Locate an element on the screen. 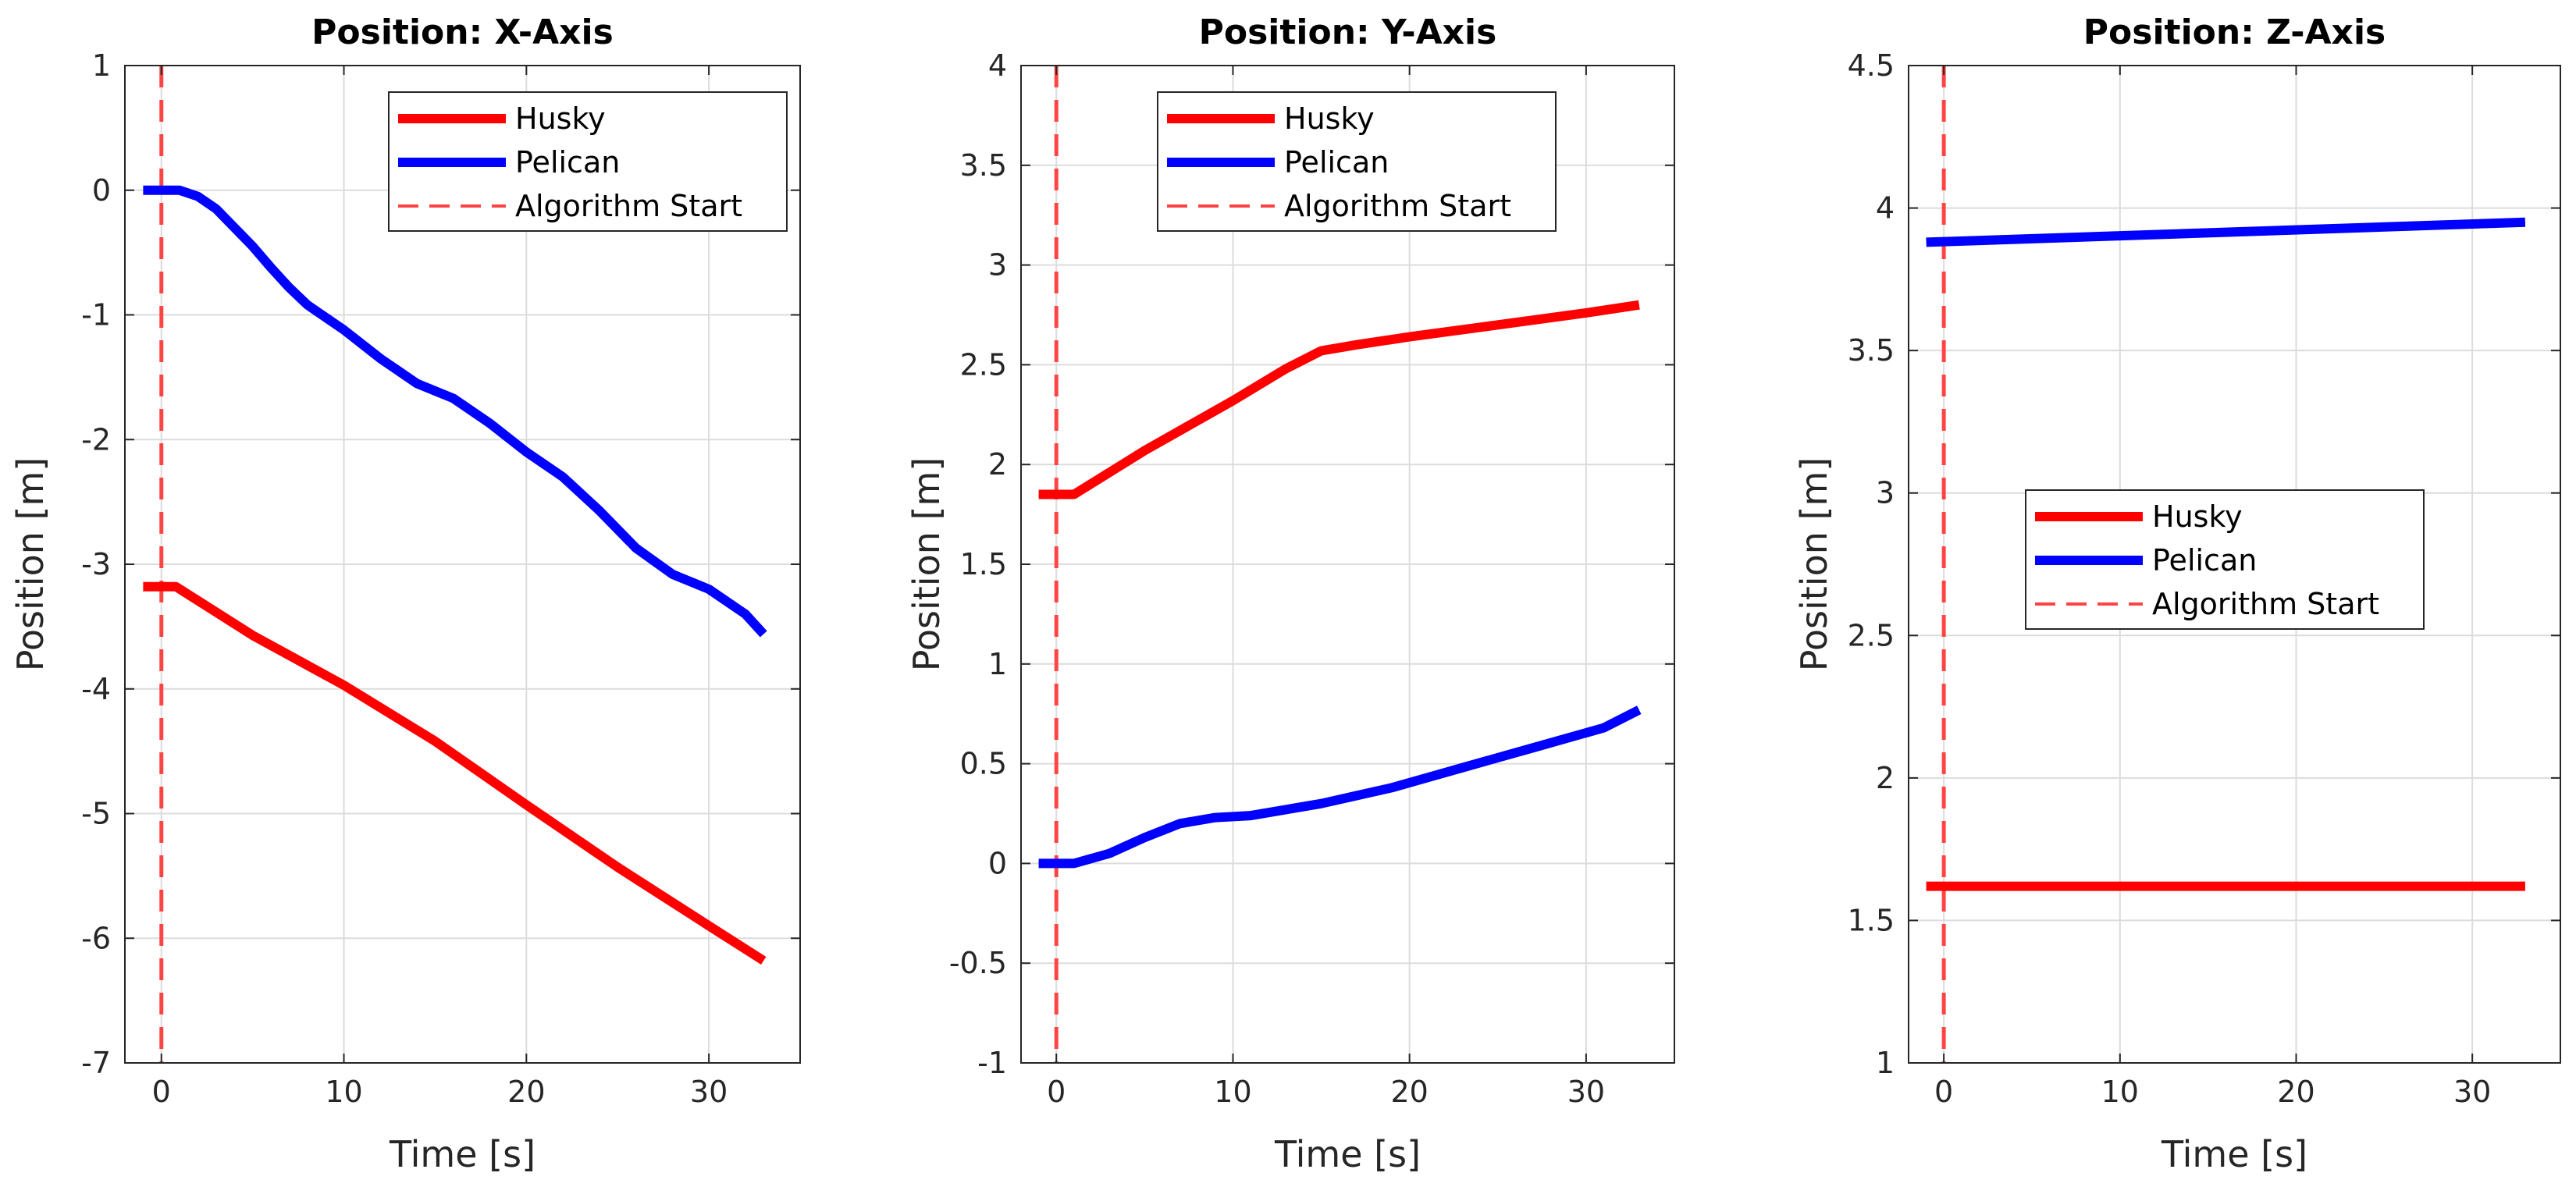 This screenshot has height=1187, width=2576. y-tick-label: -0.5 is located at coordinates (978, 963).